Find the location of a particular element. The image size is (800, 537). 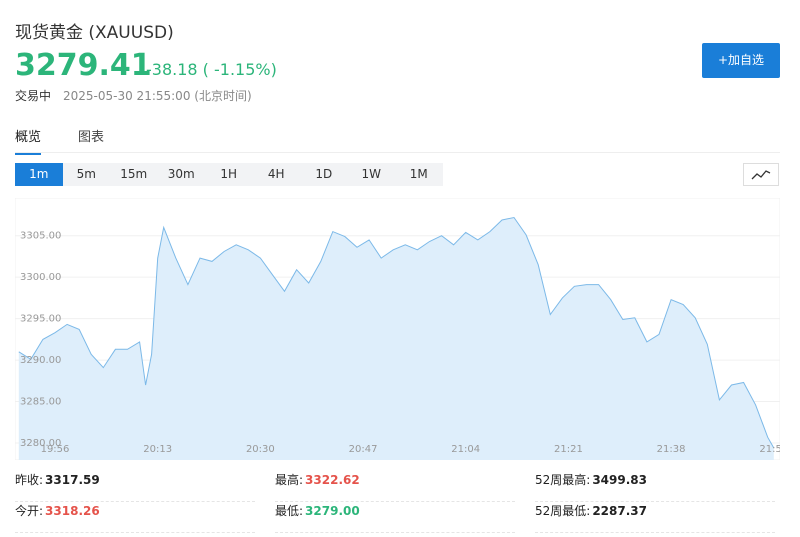

tab: 概览 is located at coordinates (28, 140).